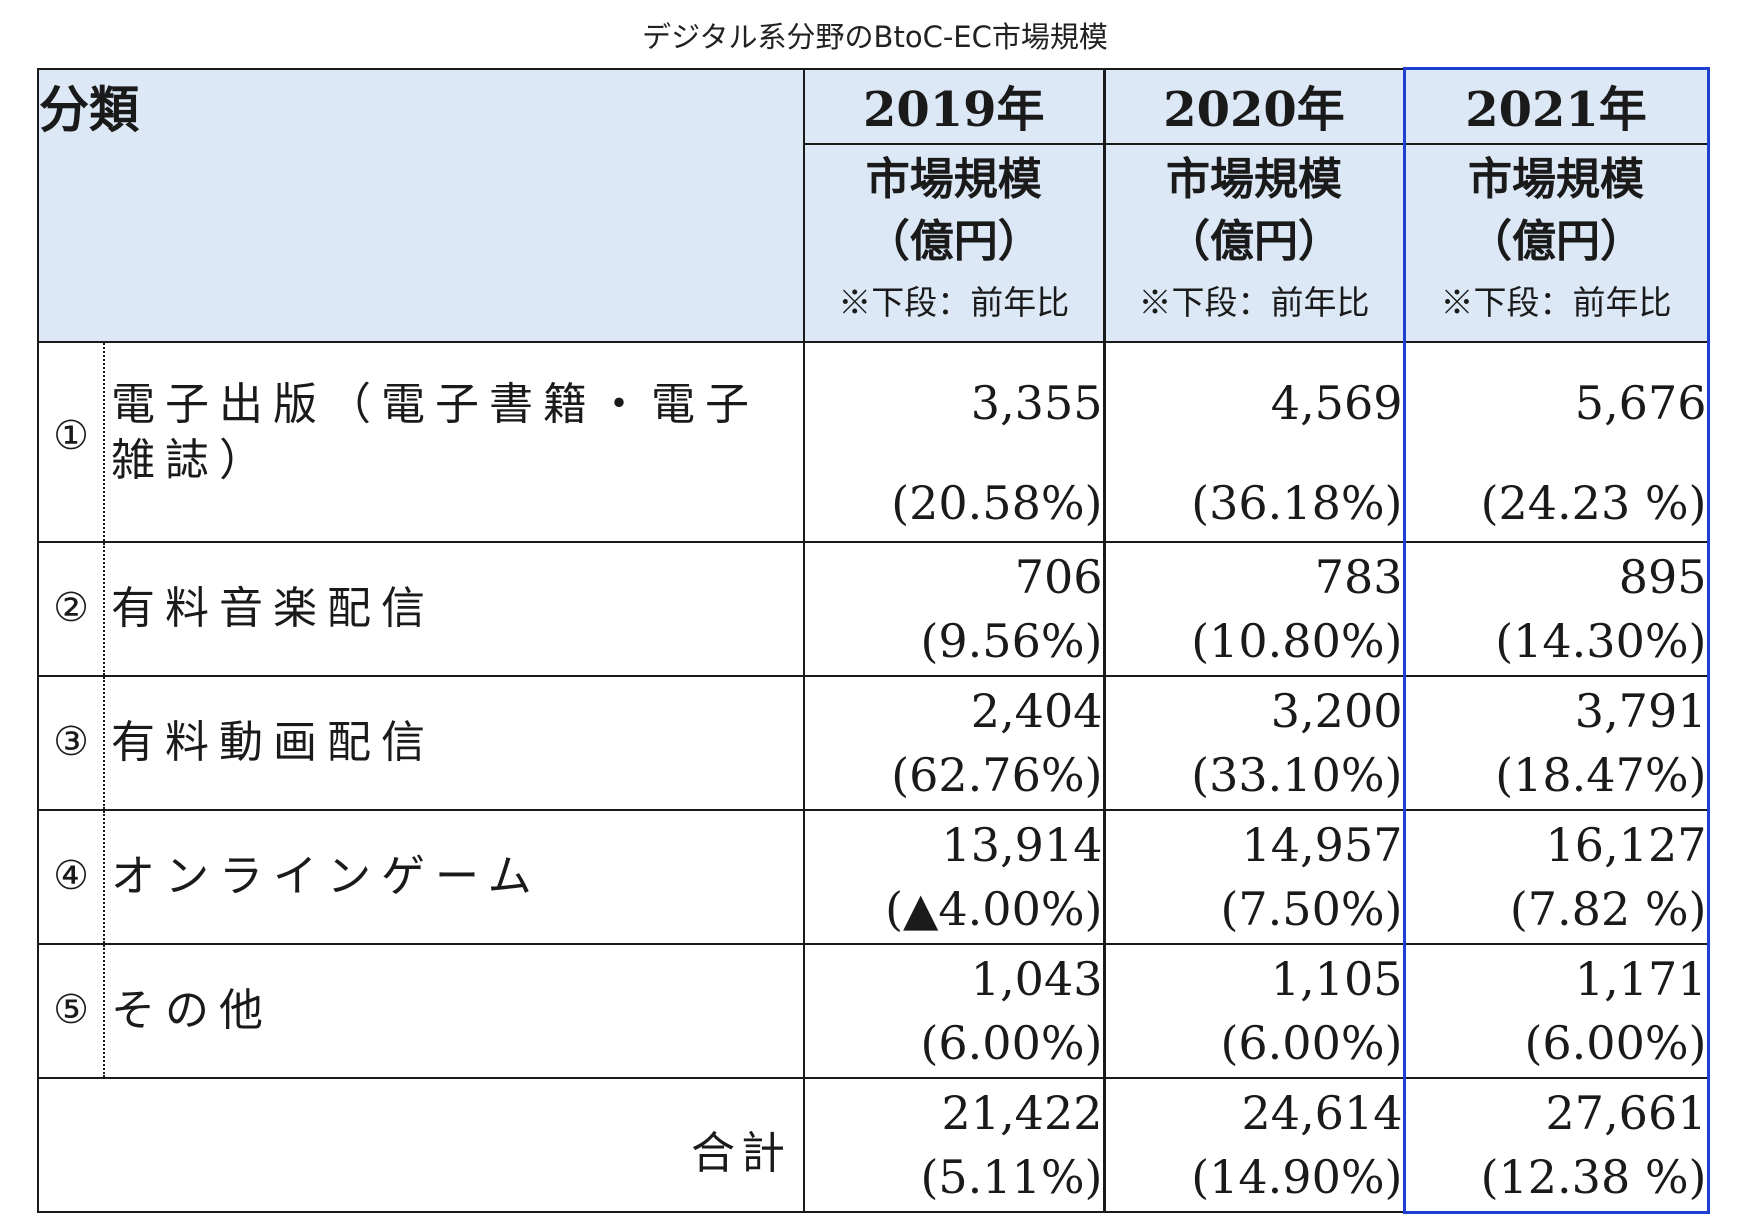  What do you see at coordinates (1036, 711) in the screenshot?
I see `market-value: 2,404` at bounding box center [1036, 711].